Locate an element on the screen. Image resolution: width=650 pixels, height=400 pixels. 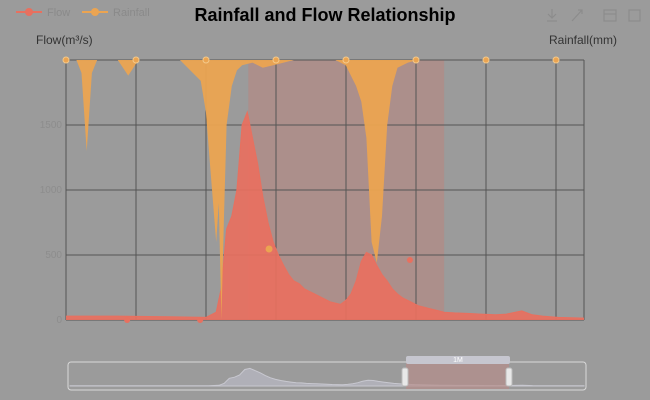
restore-icon is located at coordinates (610, 15).